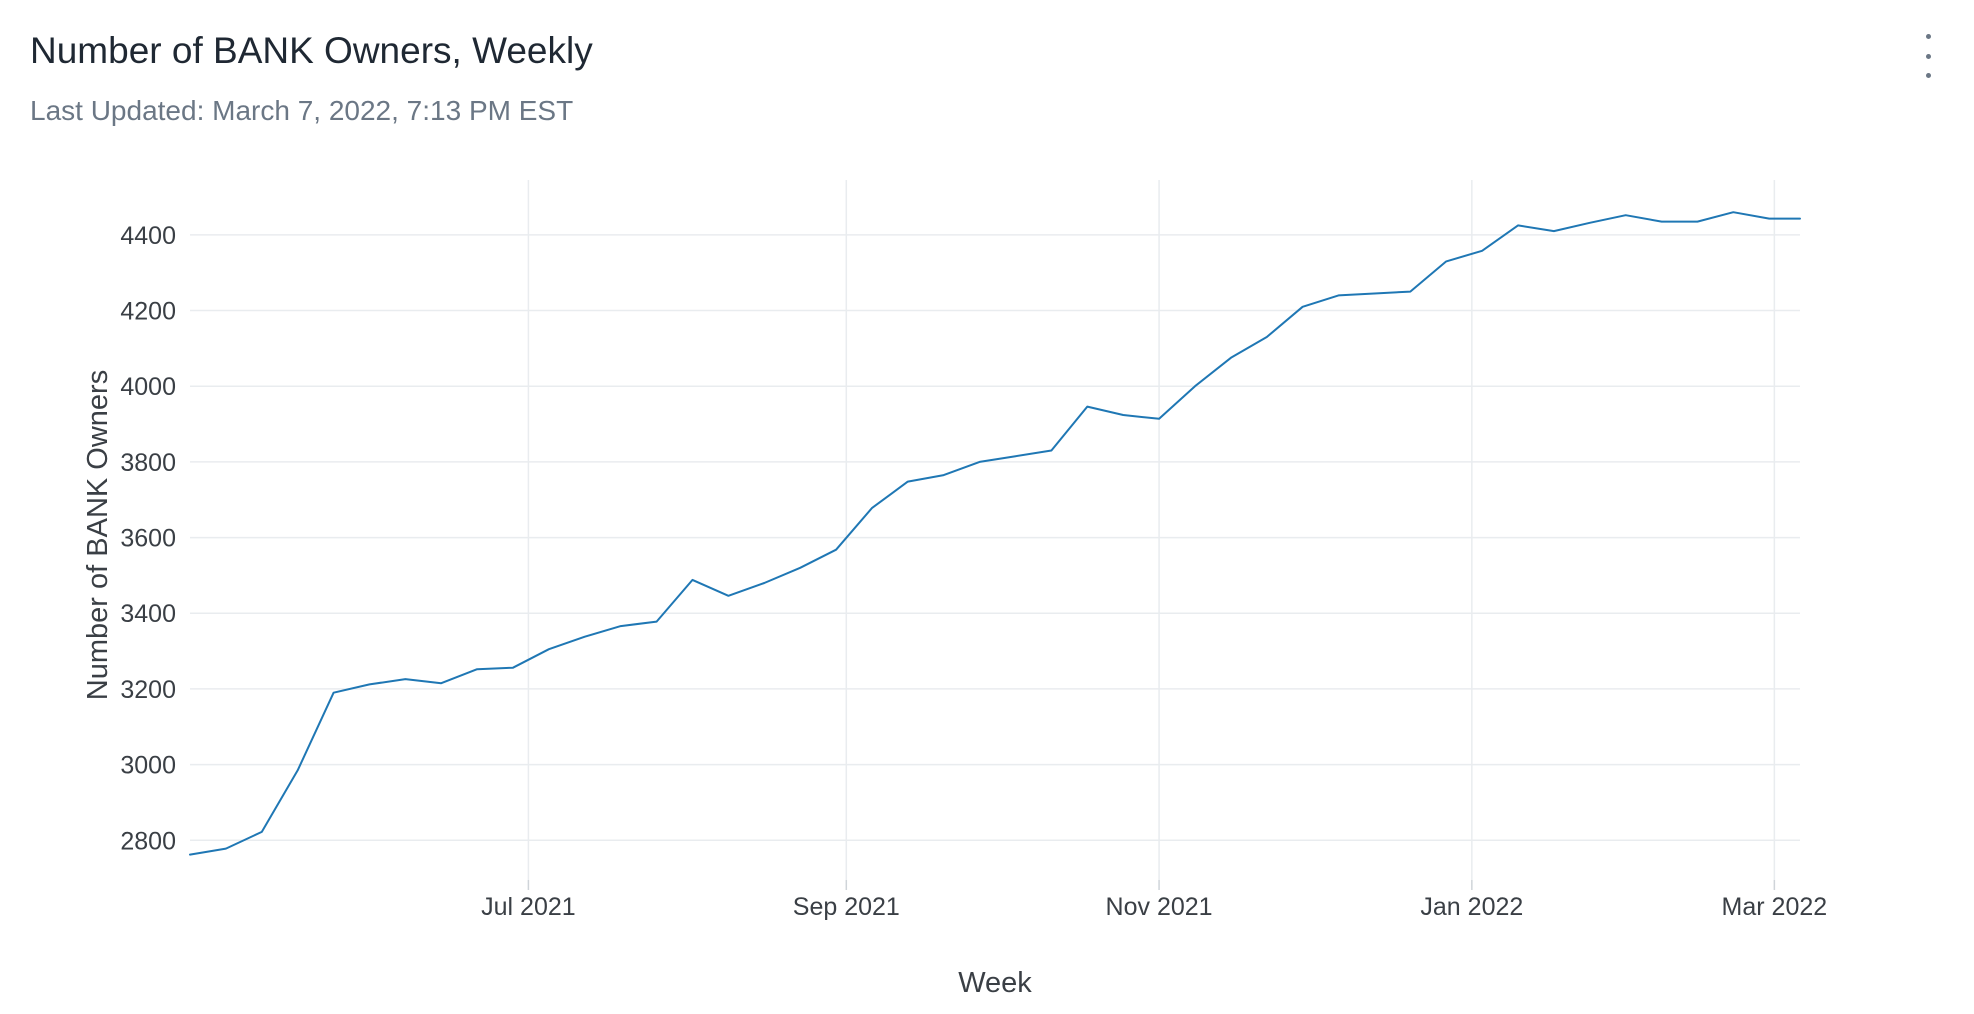 This screenshot has height=1014, width=1974. What do you see at coordinates (148, 614) in the screenshot?
I see `y-tick-label: 3400` at bounding box center [148, 614].